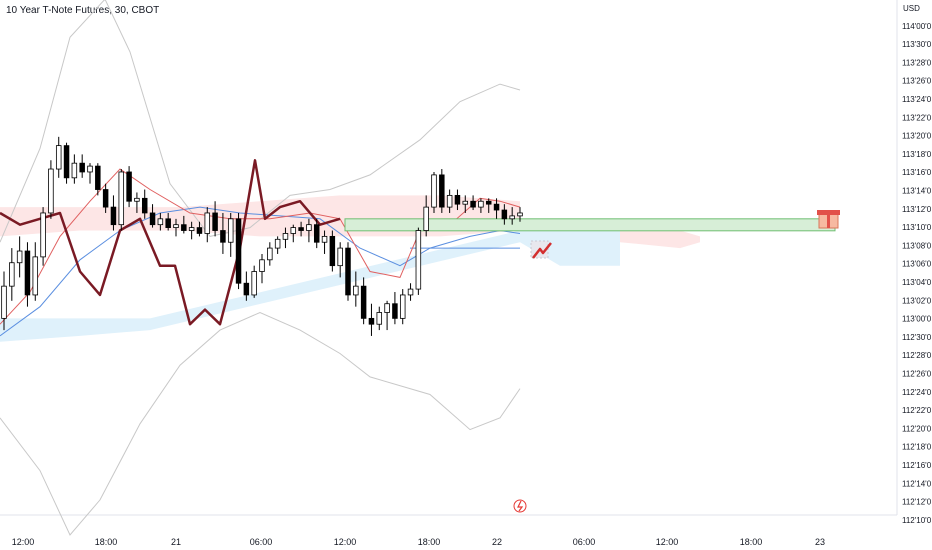 The width and height of the screenshot is (932, 550). What do you see at coordinates (917, 502) in the screenshot?
I see `price-tick-label: 112'12'0` at bounding box center [917, 502].